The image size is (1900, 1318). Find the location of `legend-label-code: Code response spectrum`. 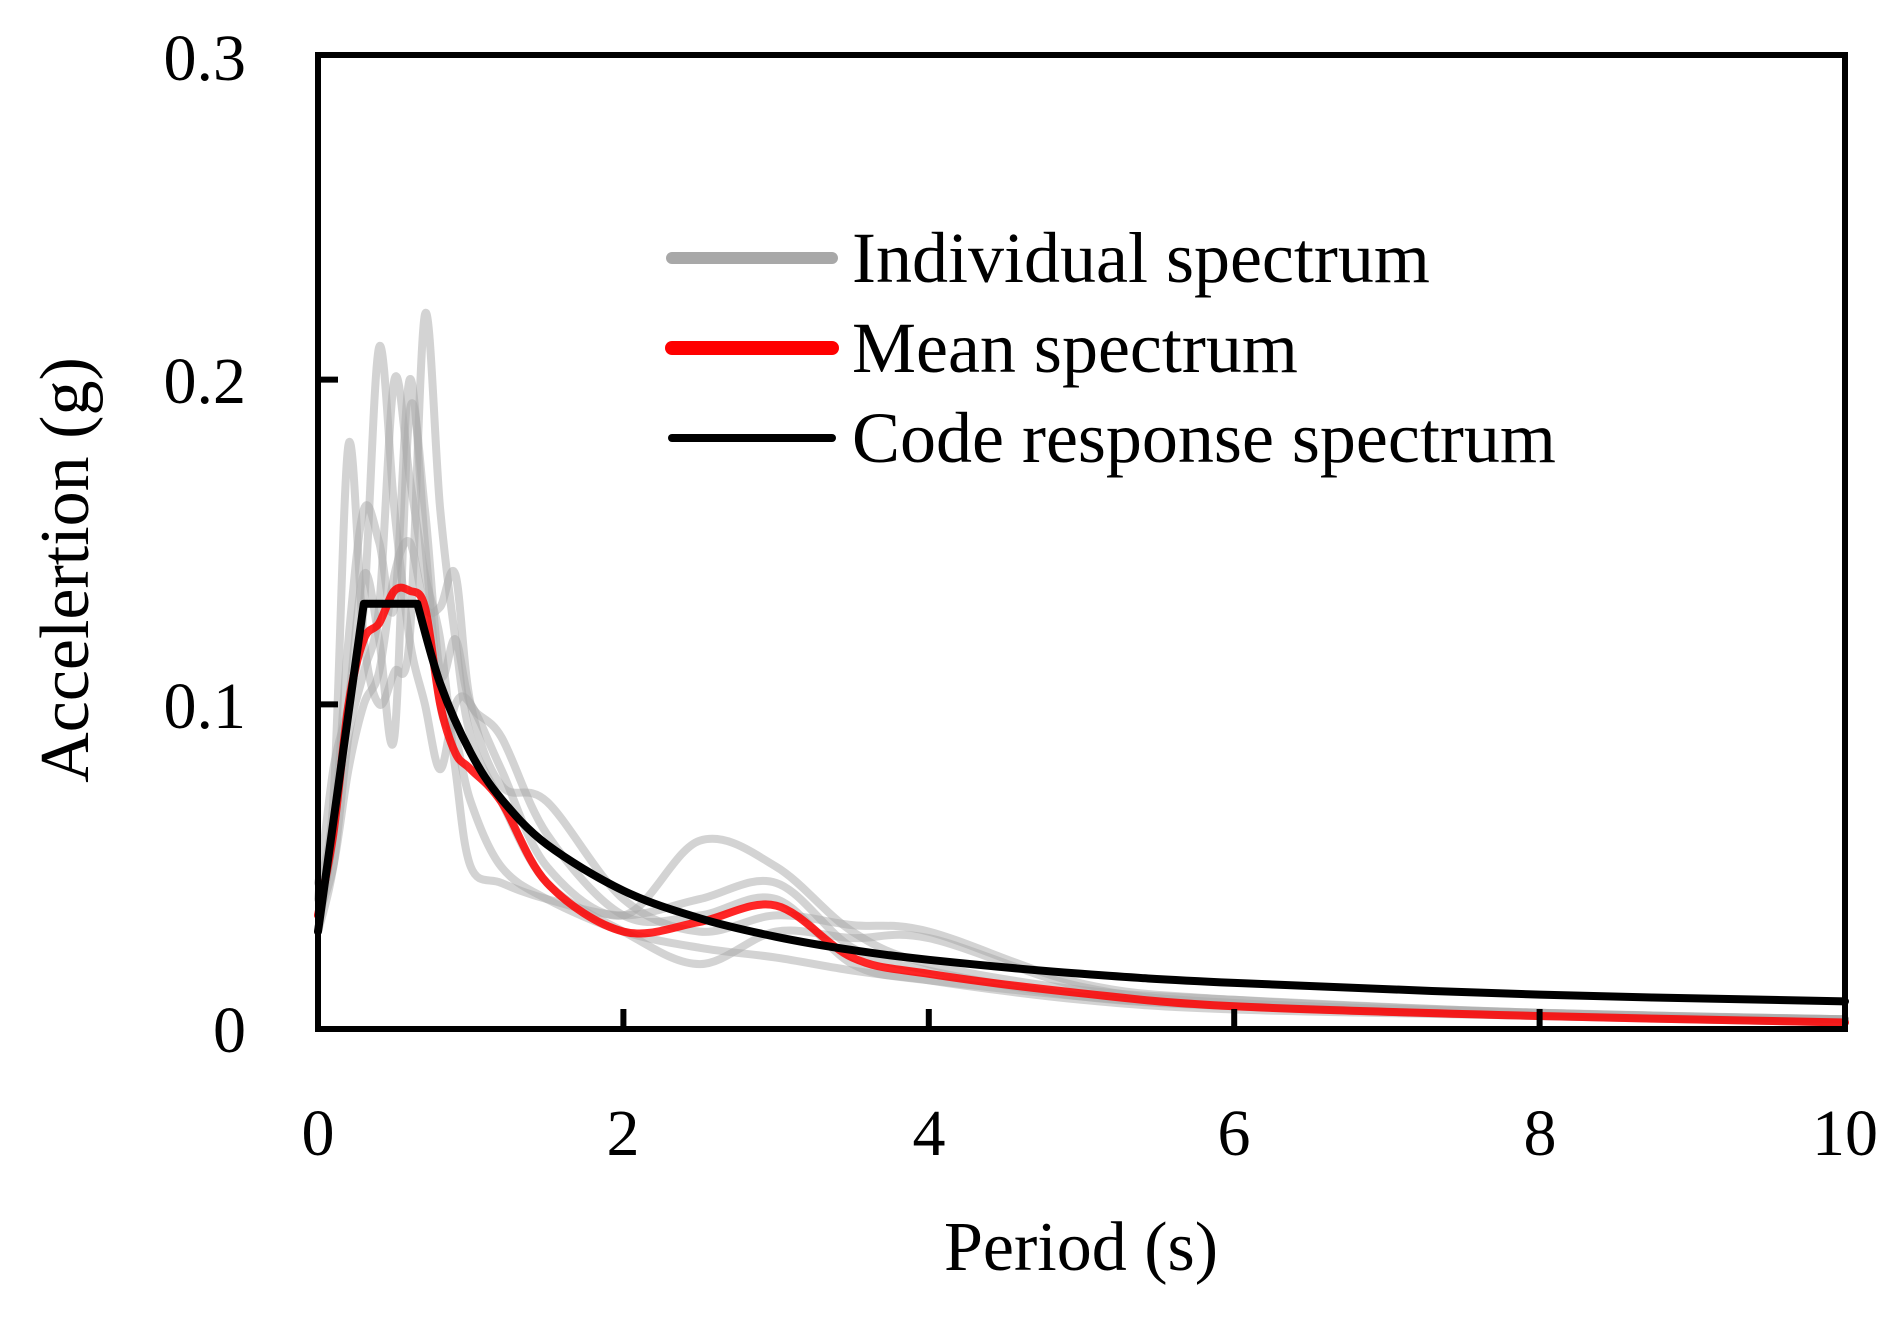

legend-label-code: Code response spectrum is located at coordinates (1204, 438).